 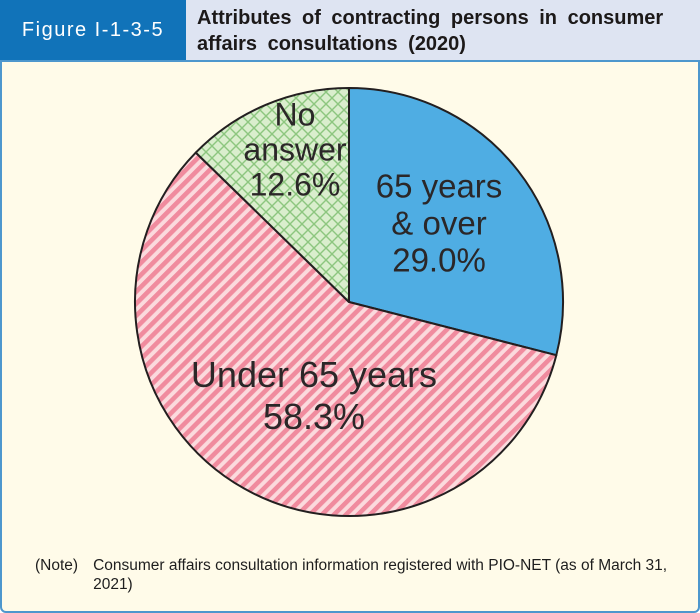 I want to click on figure-number-badge: Figure I-1-3-5, so click(x=93, y=30).